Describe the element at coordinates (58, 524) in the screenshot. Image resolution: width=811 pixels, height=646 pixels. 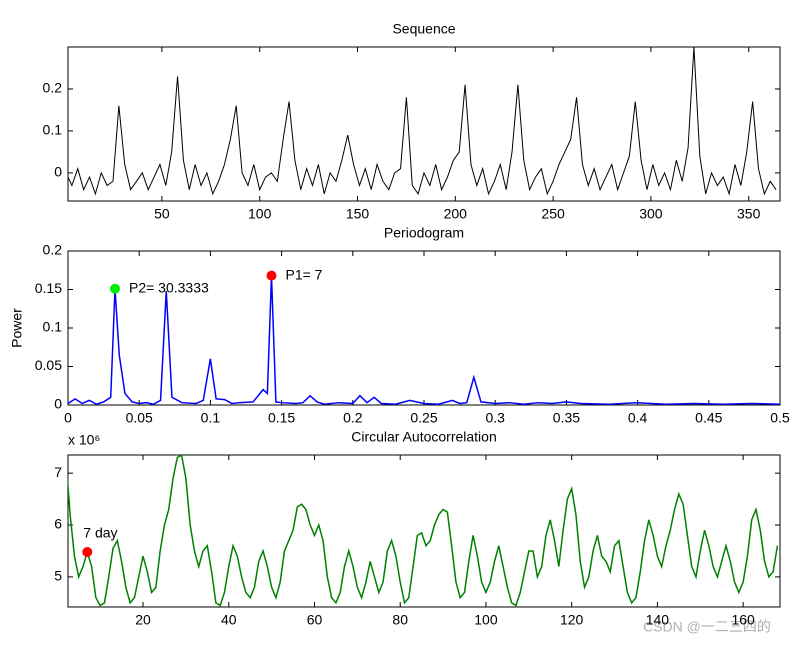
I see `y-tick-label: 6` at that location.